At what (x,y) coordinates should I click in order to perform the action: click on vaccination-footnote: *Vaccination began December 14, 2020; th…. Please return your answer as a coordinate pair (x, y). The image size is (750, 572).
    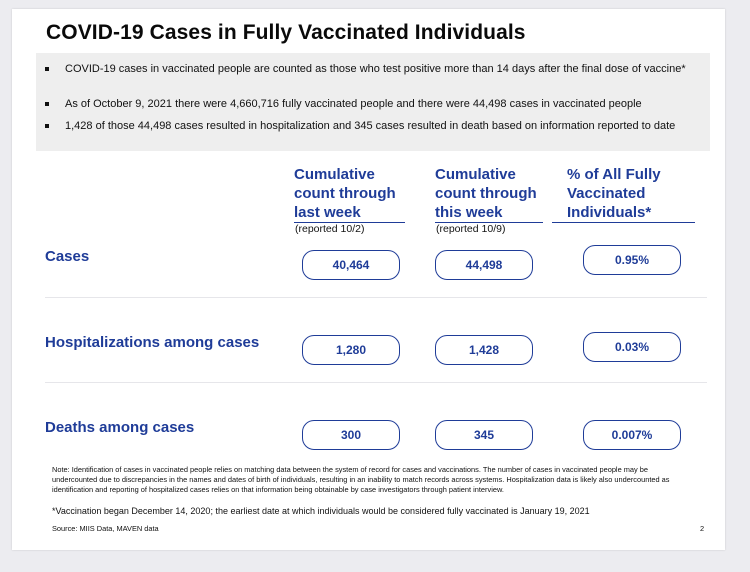
    Looking at the image, I should click on (321, 511).